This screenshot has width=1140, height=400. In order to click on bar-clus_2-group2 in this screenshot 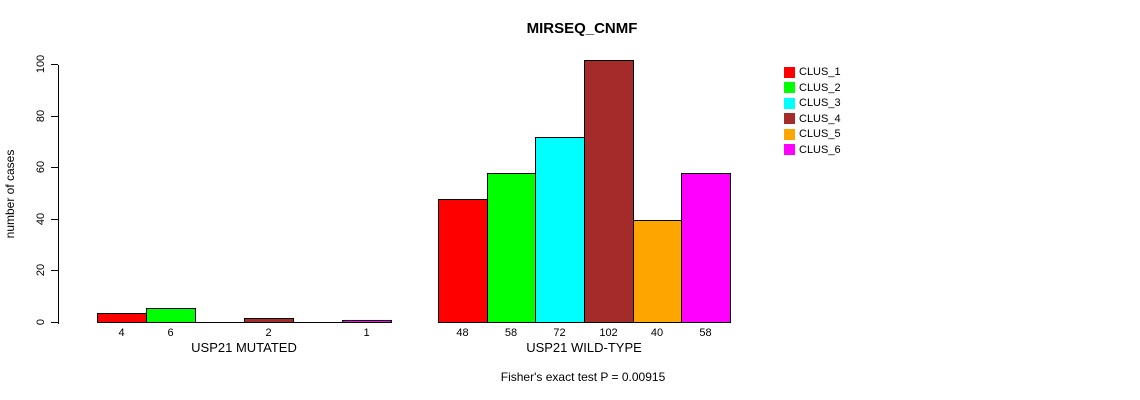, I will do `click(511, 248)`.